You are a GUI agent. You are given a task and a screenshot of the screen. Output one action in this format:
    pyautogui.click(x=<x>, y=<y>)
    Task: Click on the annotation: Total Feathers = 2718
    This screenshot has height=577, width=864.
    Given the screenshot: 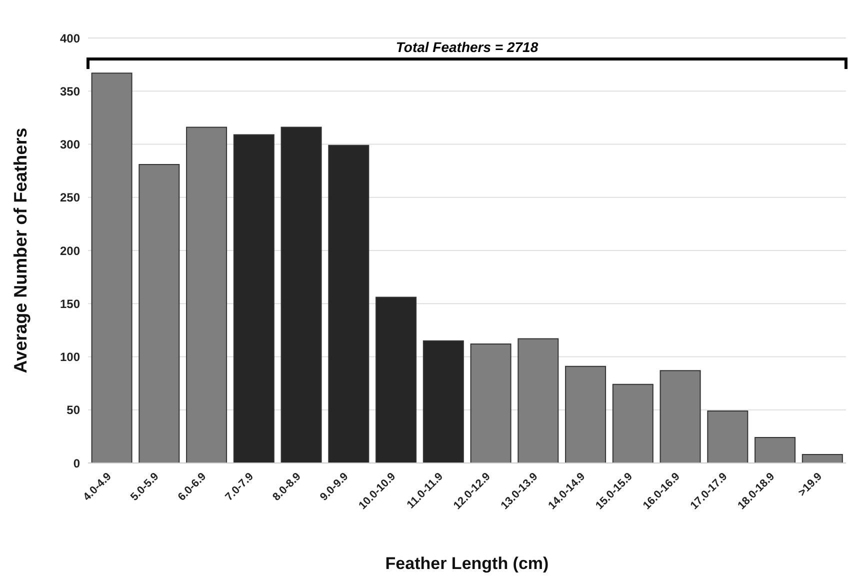 What is the action you would take?
    pyautogui.click(x=467, y=47)
    